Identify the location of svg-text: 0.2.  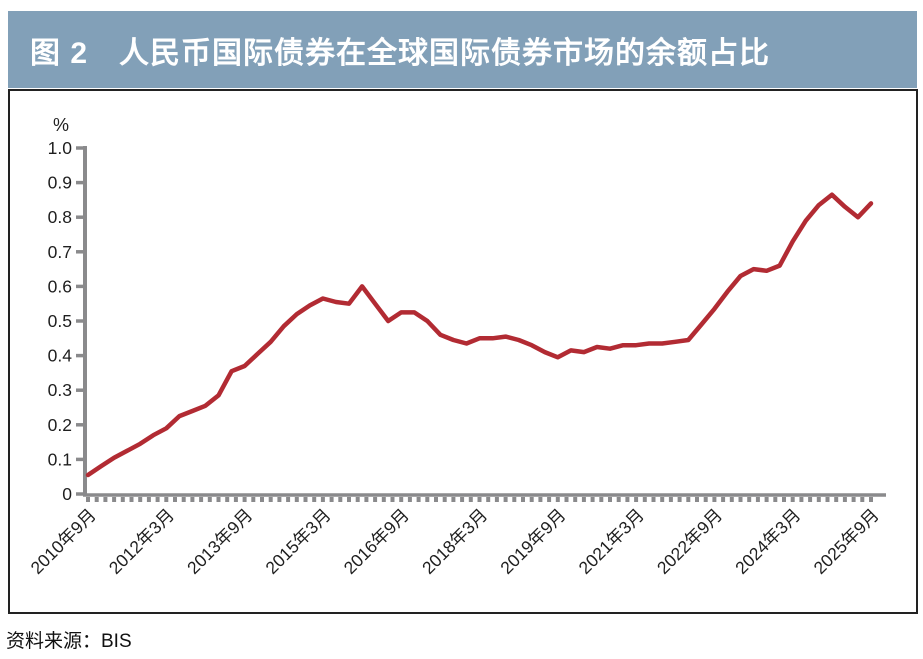
(60, 425).